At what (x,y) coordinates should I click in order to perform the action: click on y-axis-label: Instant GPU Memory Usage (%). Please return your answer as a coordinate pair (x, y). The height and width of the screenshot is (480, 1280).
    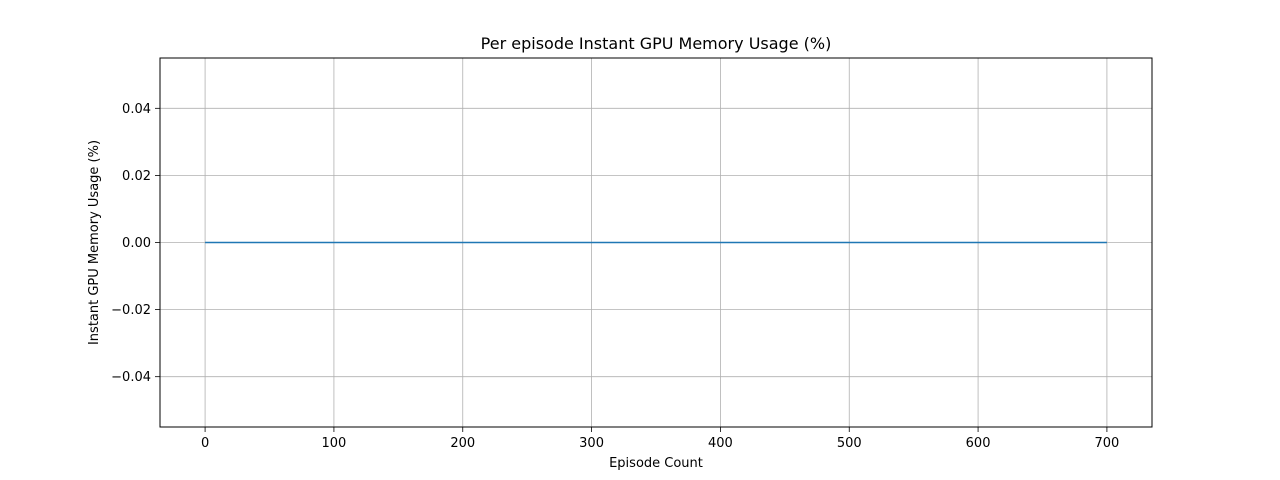
    Looking at the image, I should click on (94, 242).